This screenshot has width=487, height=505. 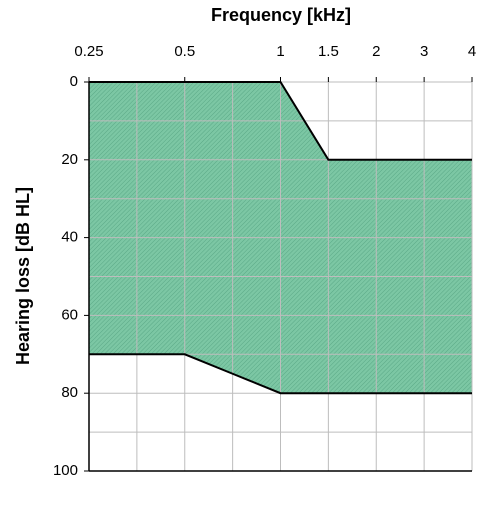 What do you see at coordinates (69, 392) in the screenshot?
I see `y-tick-label: 80` at bounding box center [69, 392].